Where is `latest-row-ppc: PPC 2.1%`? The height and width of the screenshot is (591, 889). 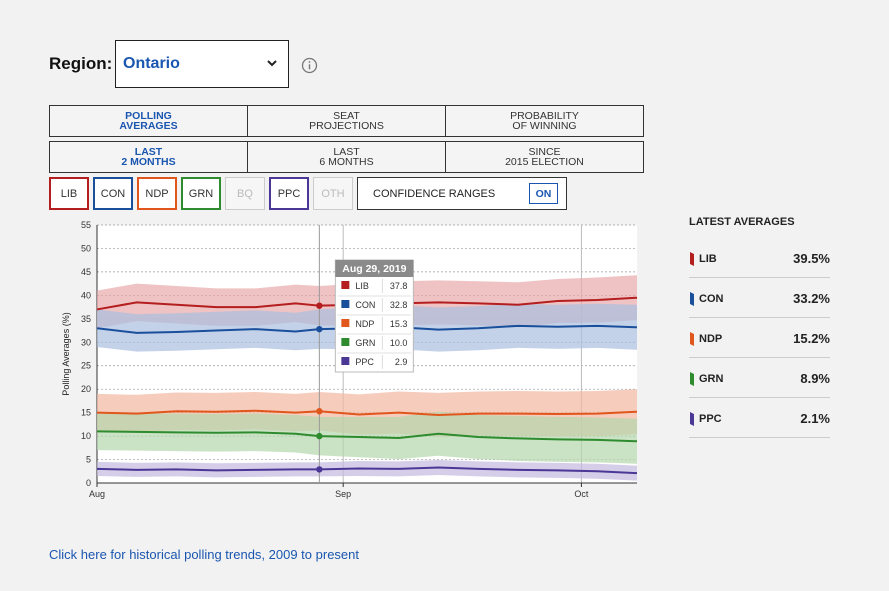 latest-row-ppc: PPC 2.1% is located at coordinates (759, 418).